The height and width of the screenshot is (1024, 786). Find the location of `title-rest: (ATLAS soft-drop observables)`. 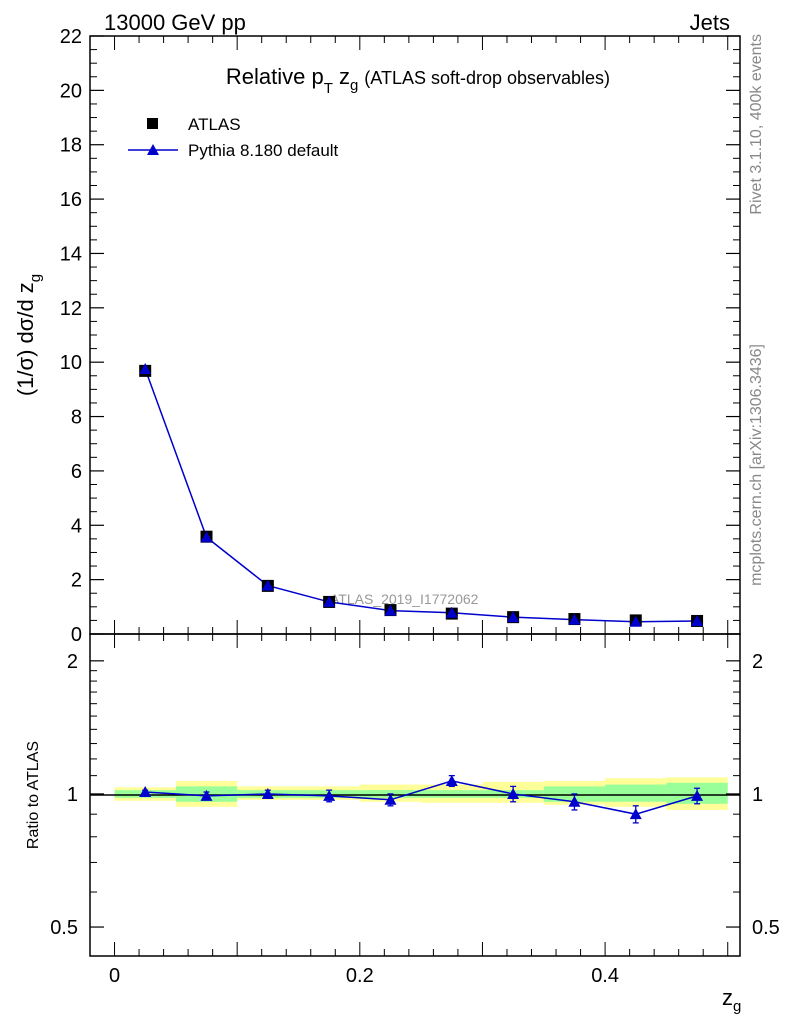

title-rest: (ATLAS soft-drop observables) is located at coordinates (487, 78).